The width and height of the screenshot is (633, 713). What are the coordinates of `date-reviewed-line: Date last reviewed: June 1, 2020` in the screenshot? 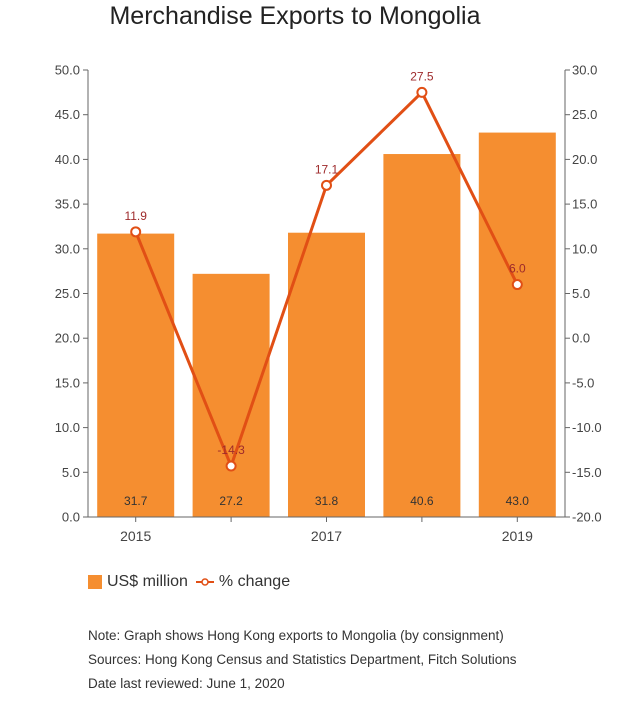 It's located at (186, 683).